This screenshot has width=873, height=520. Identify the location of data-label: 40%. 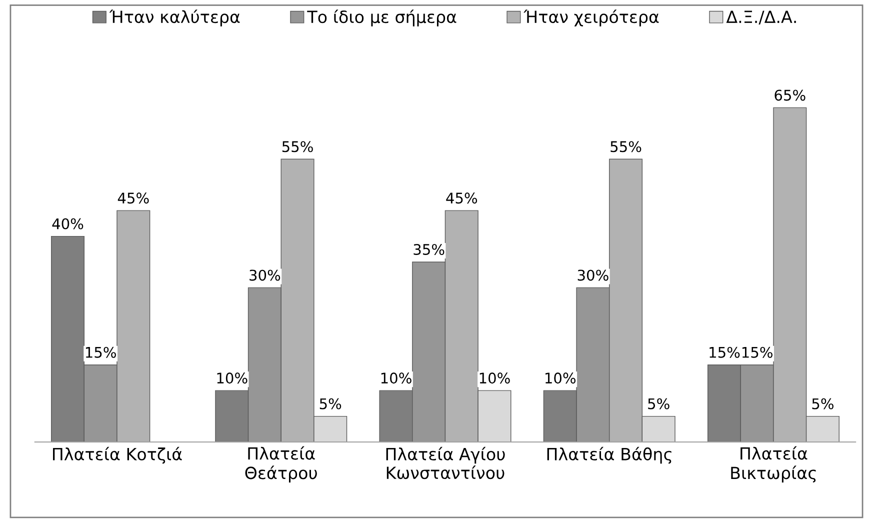
(68, 224).